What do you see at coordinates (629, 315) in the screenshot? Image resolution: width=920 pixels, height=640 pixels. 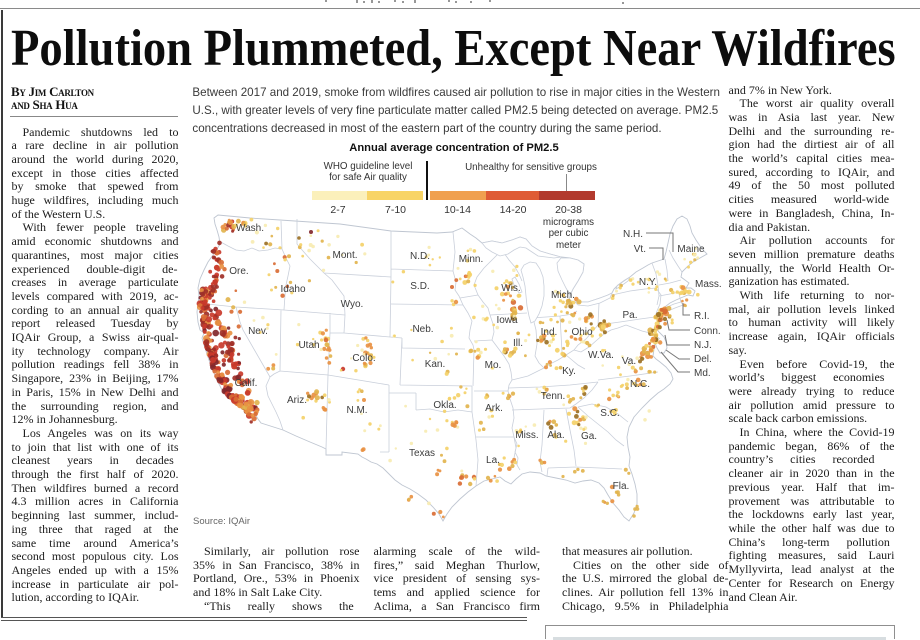 I see `svg-text: Pa.` at bounding box center [629, 315].